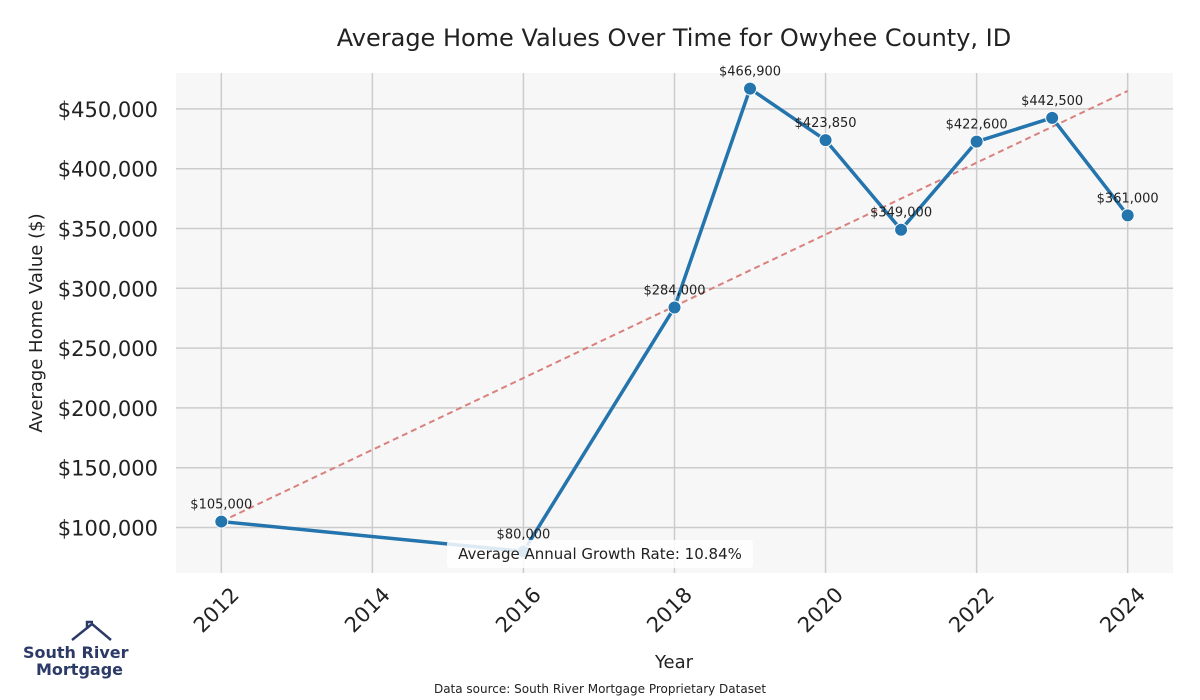  I want to click on y-tick-label: $200,000, so click(108, 409).